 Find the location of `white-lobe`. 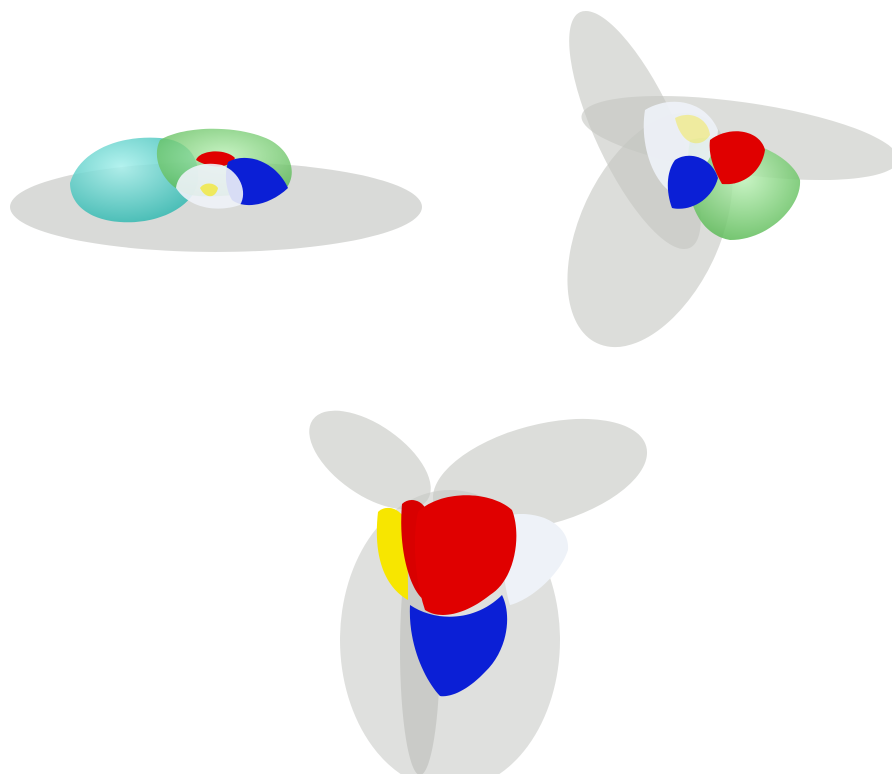

white-lobe is located at coordinates (536, 559).